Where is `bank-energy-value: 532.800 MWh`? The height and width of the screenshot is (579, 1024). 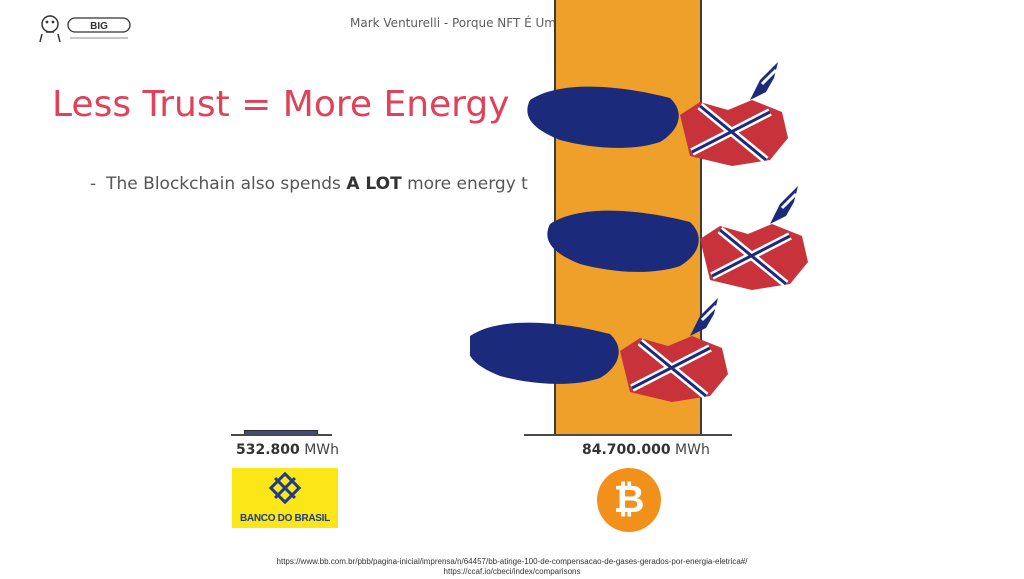 bank-energy-value: 532.800 MWh is located at coordinates (287, 450).